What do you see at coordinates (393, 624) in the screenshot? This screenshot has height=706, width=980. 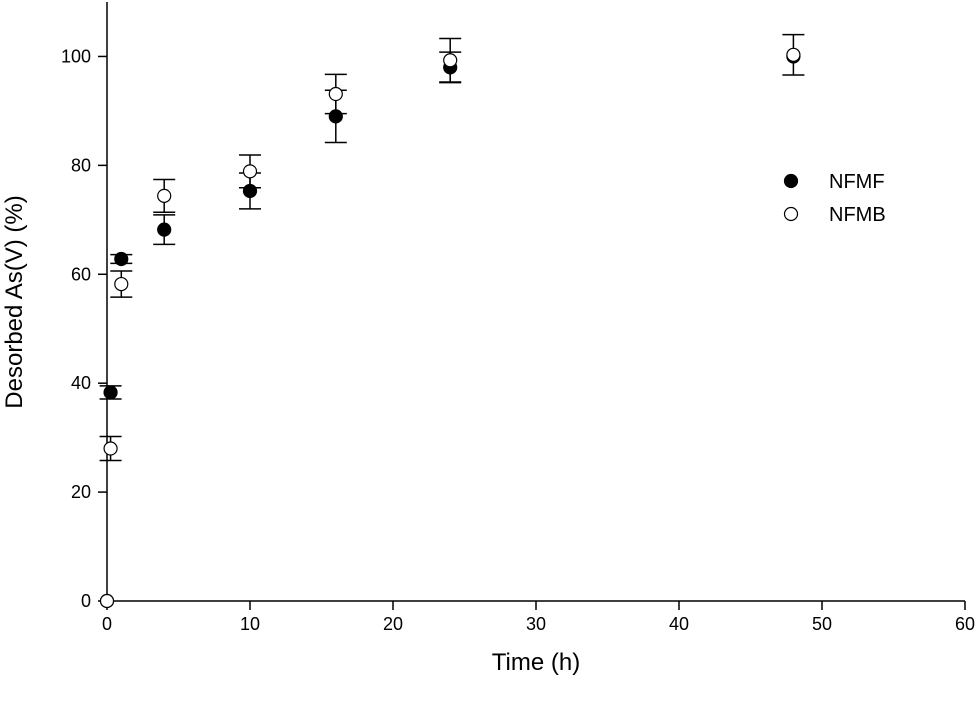 I see `x-tick-label: 20` at bounding box center [393, 624].